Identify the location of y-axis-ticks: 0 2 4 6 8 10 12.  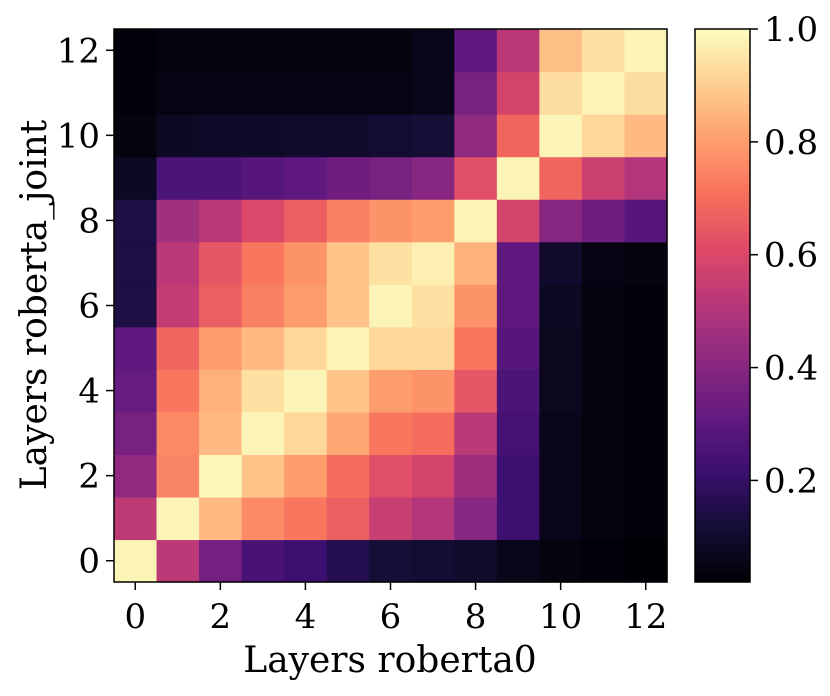
(85, 306).